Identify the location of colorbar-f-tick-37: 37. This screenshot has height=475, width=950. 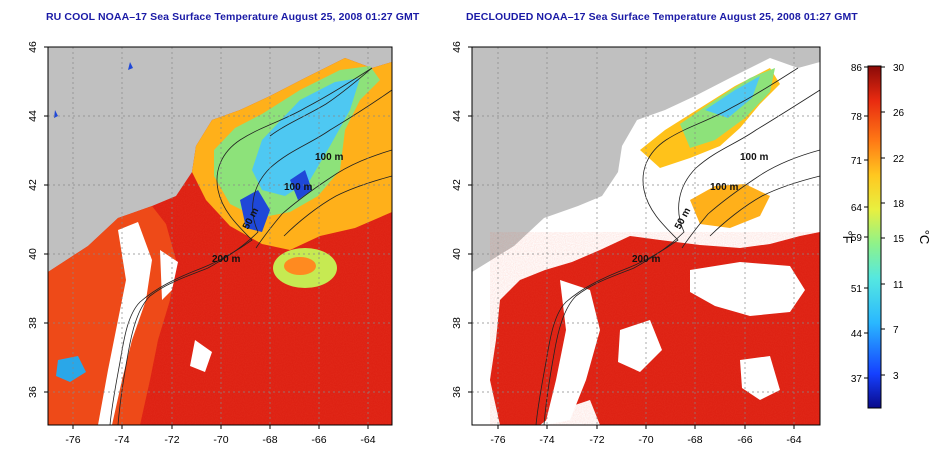
(857, 379).